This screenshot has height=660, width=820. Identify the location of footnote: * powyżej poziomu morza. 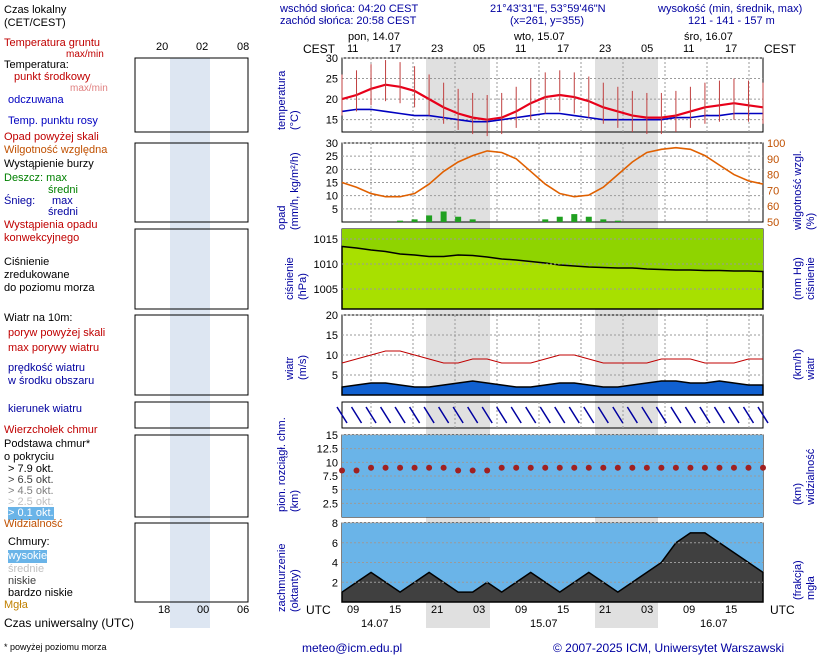
(55, 647).